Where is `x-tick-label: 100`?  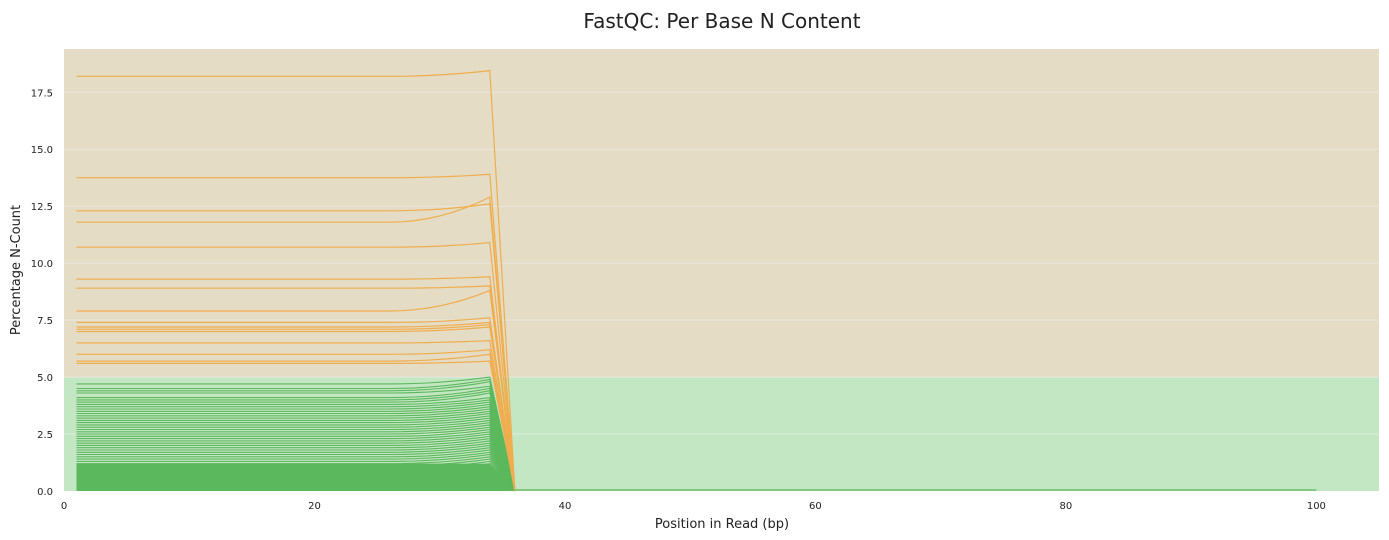
x-tick-label: 100 is located at coordinates (1316, 506).